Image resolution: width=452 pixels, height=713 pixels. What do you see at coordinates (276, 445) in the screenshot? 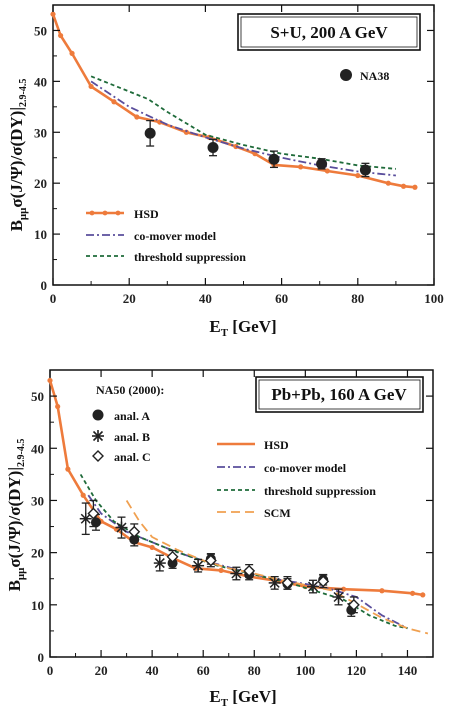
I see `bottom-legend-hsd: HSD` at bounding box center [276, 445].